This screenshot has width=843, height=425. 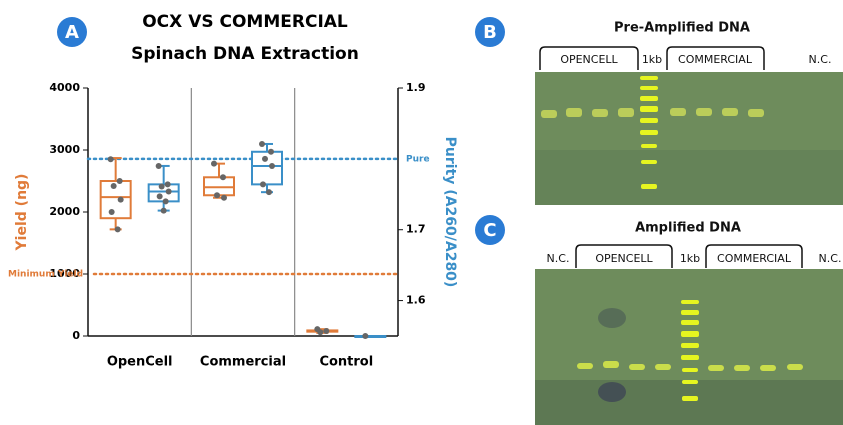 I want to click on y2-tick-label: 1.9, so click(x=416, y=87).